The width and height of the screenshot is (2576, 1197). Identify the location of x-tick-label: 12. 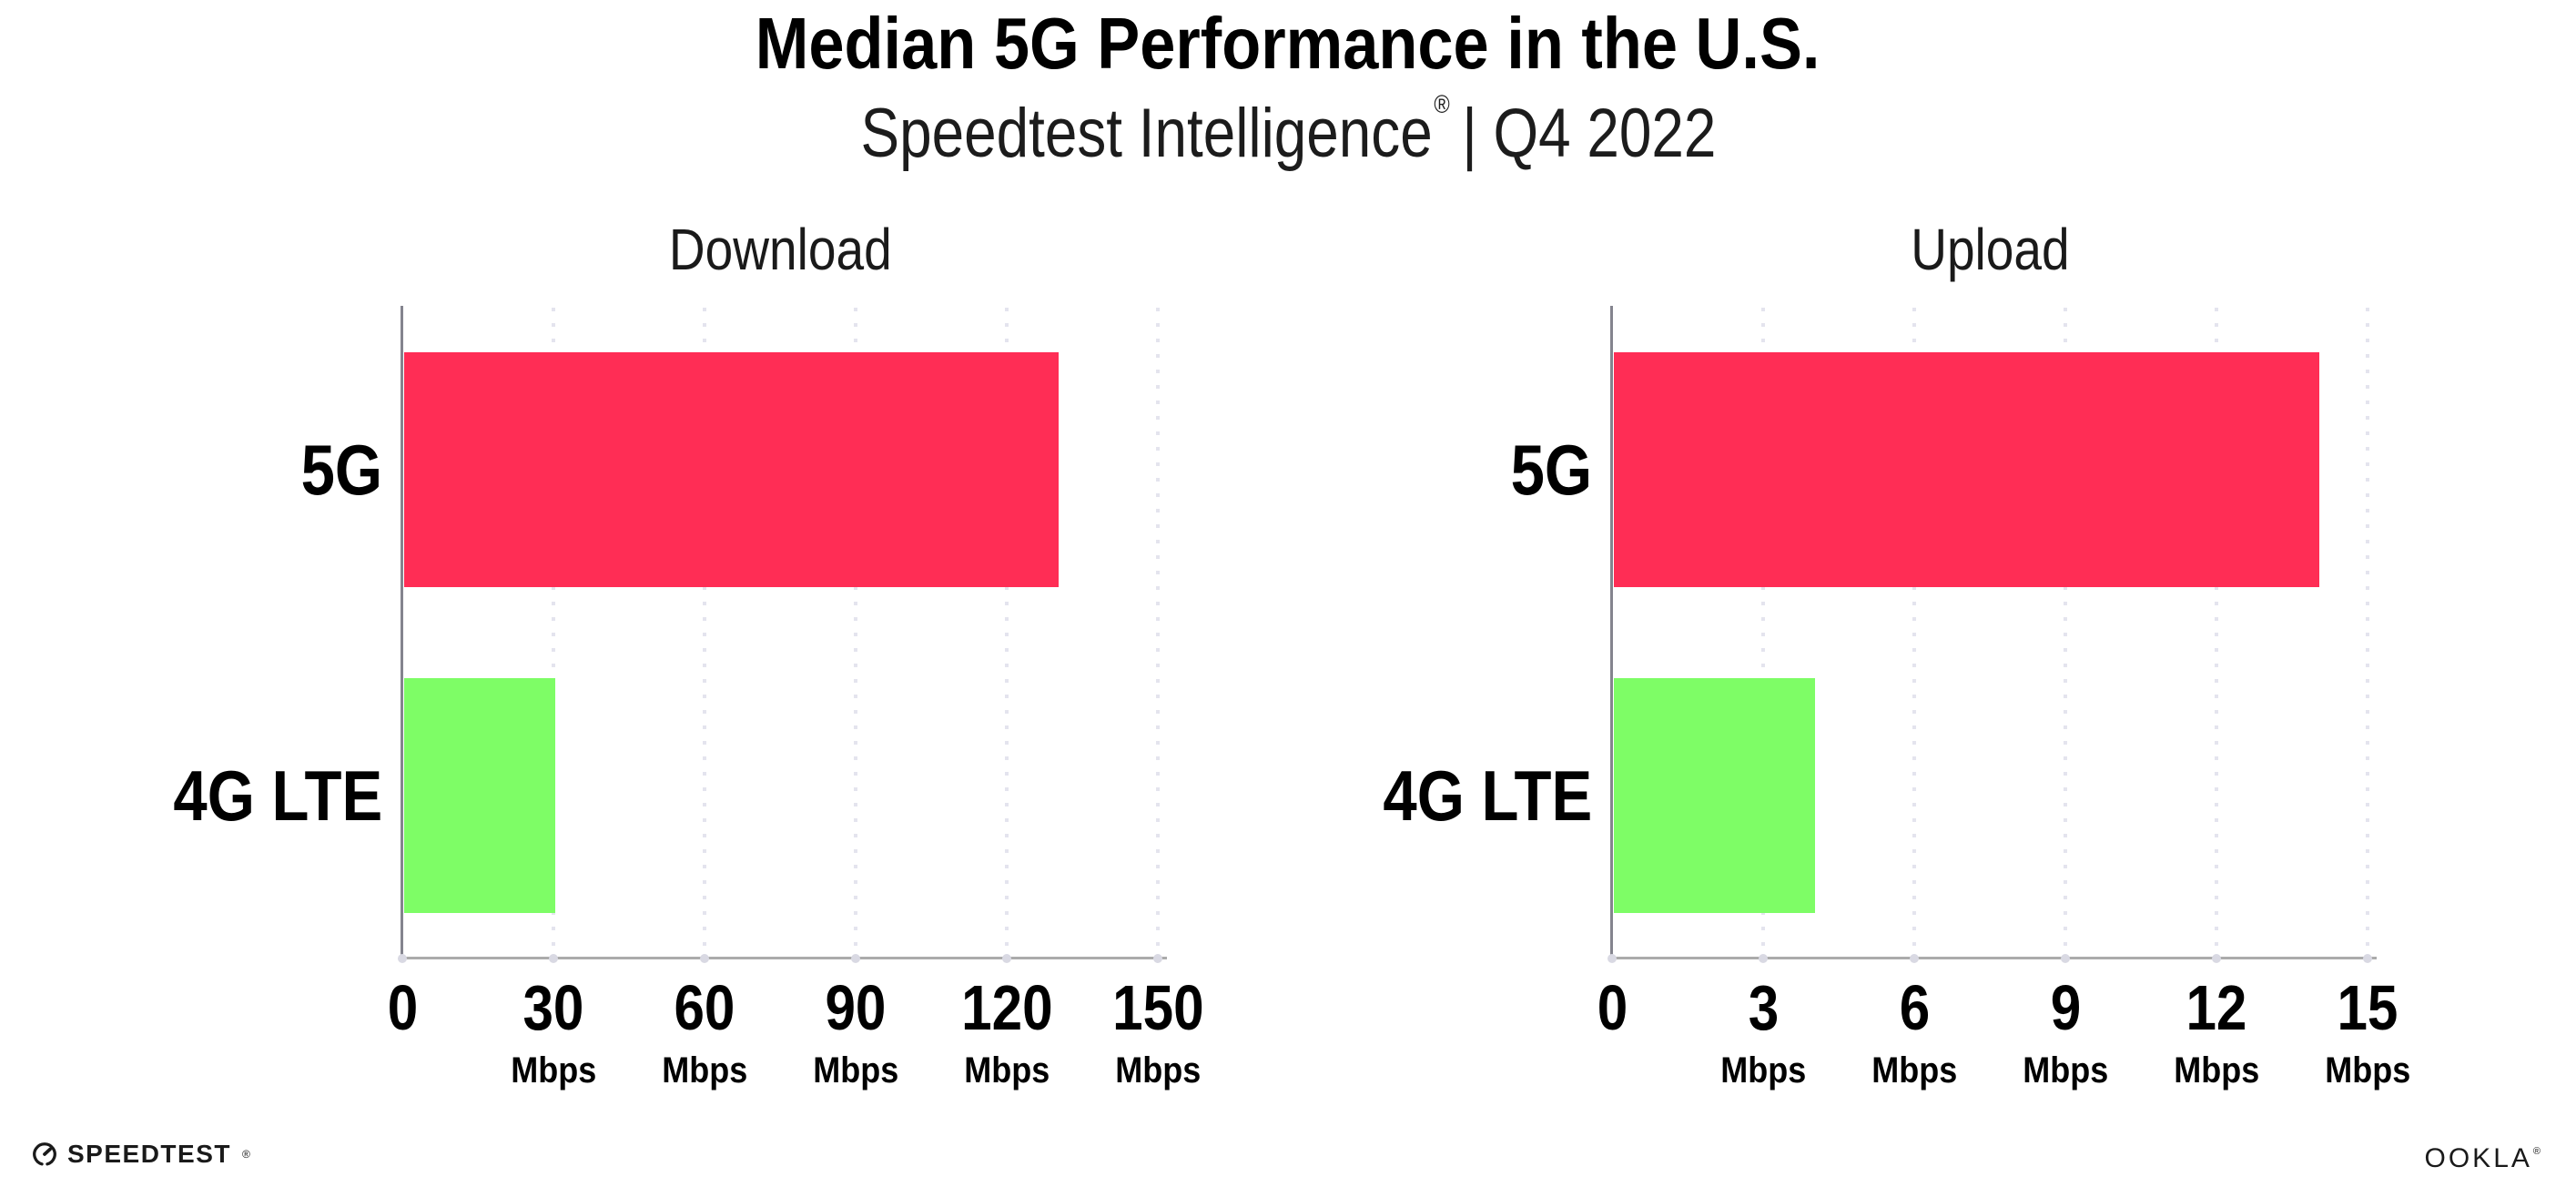
(2216, 1008).